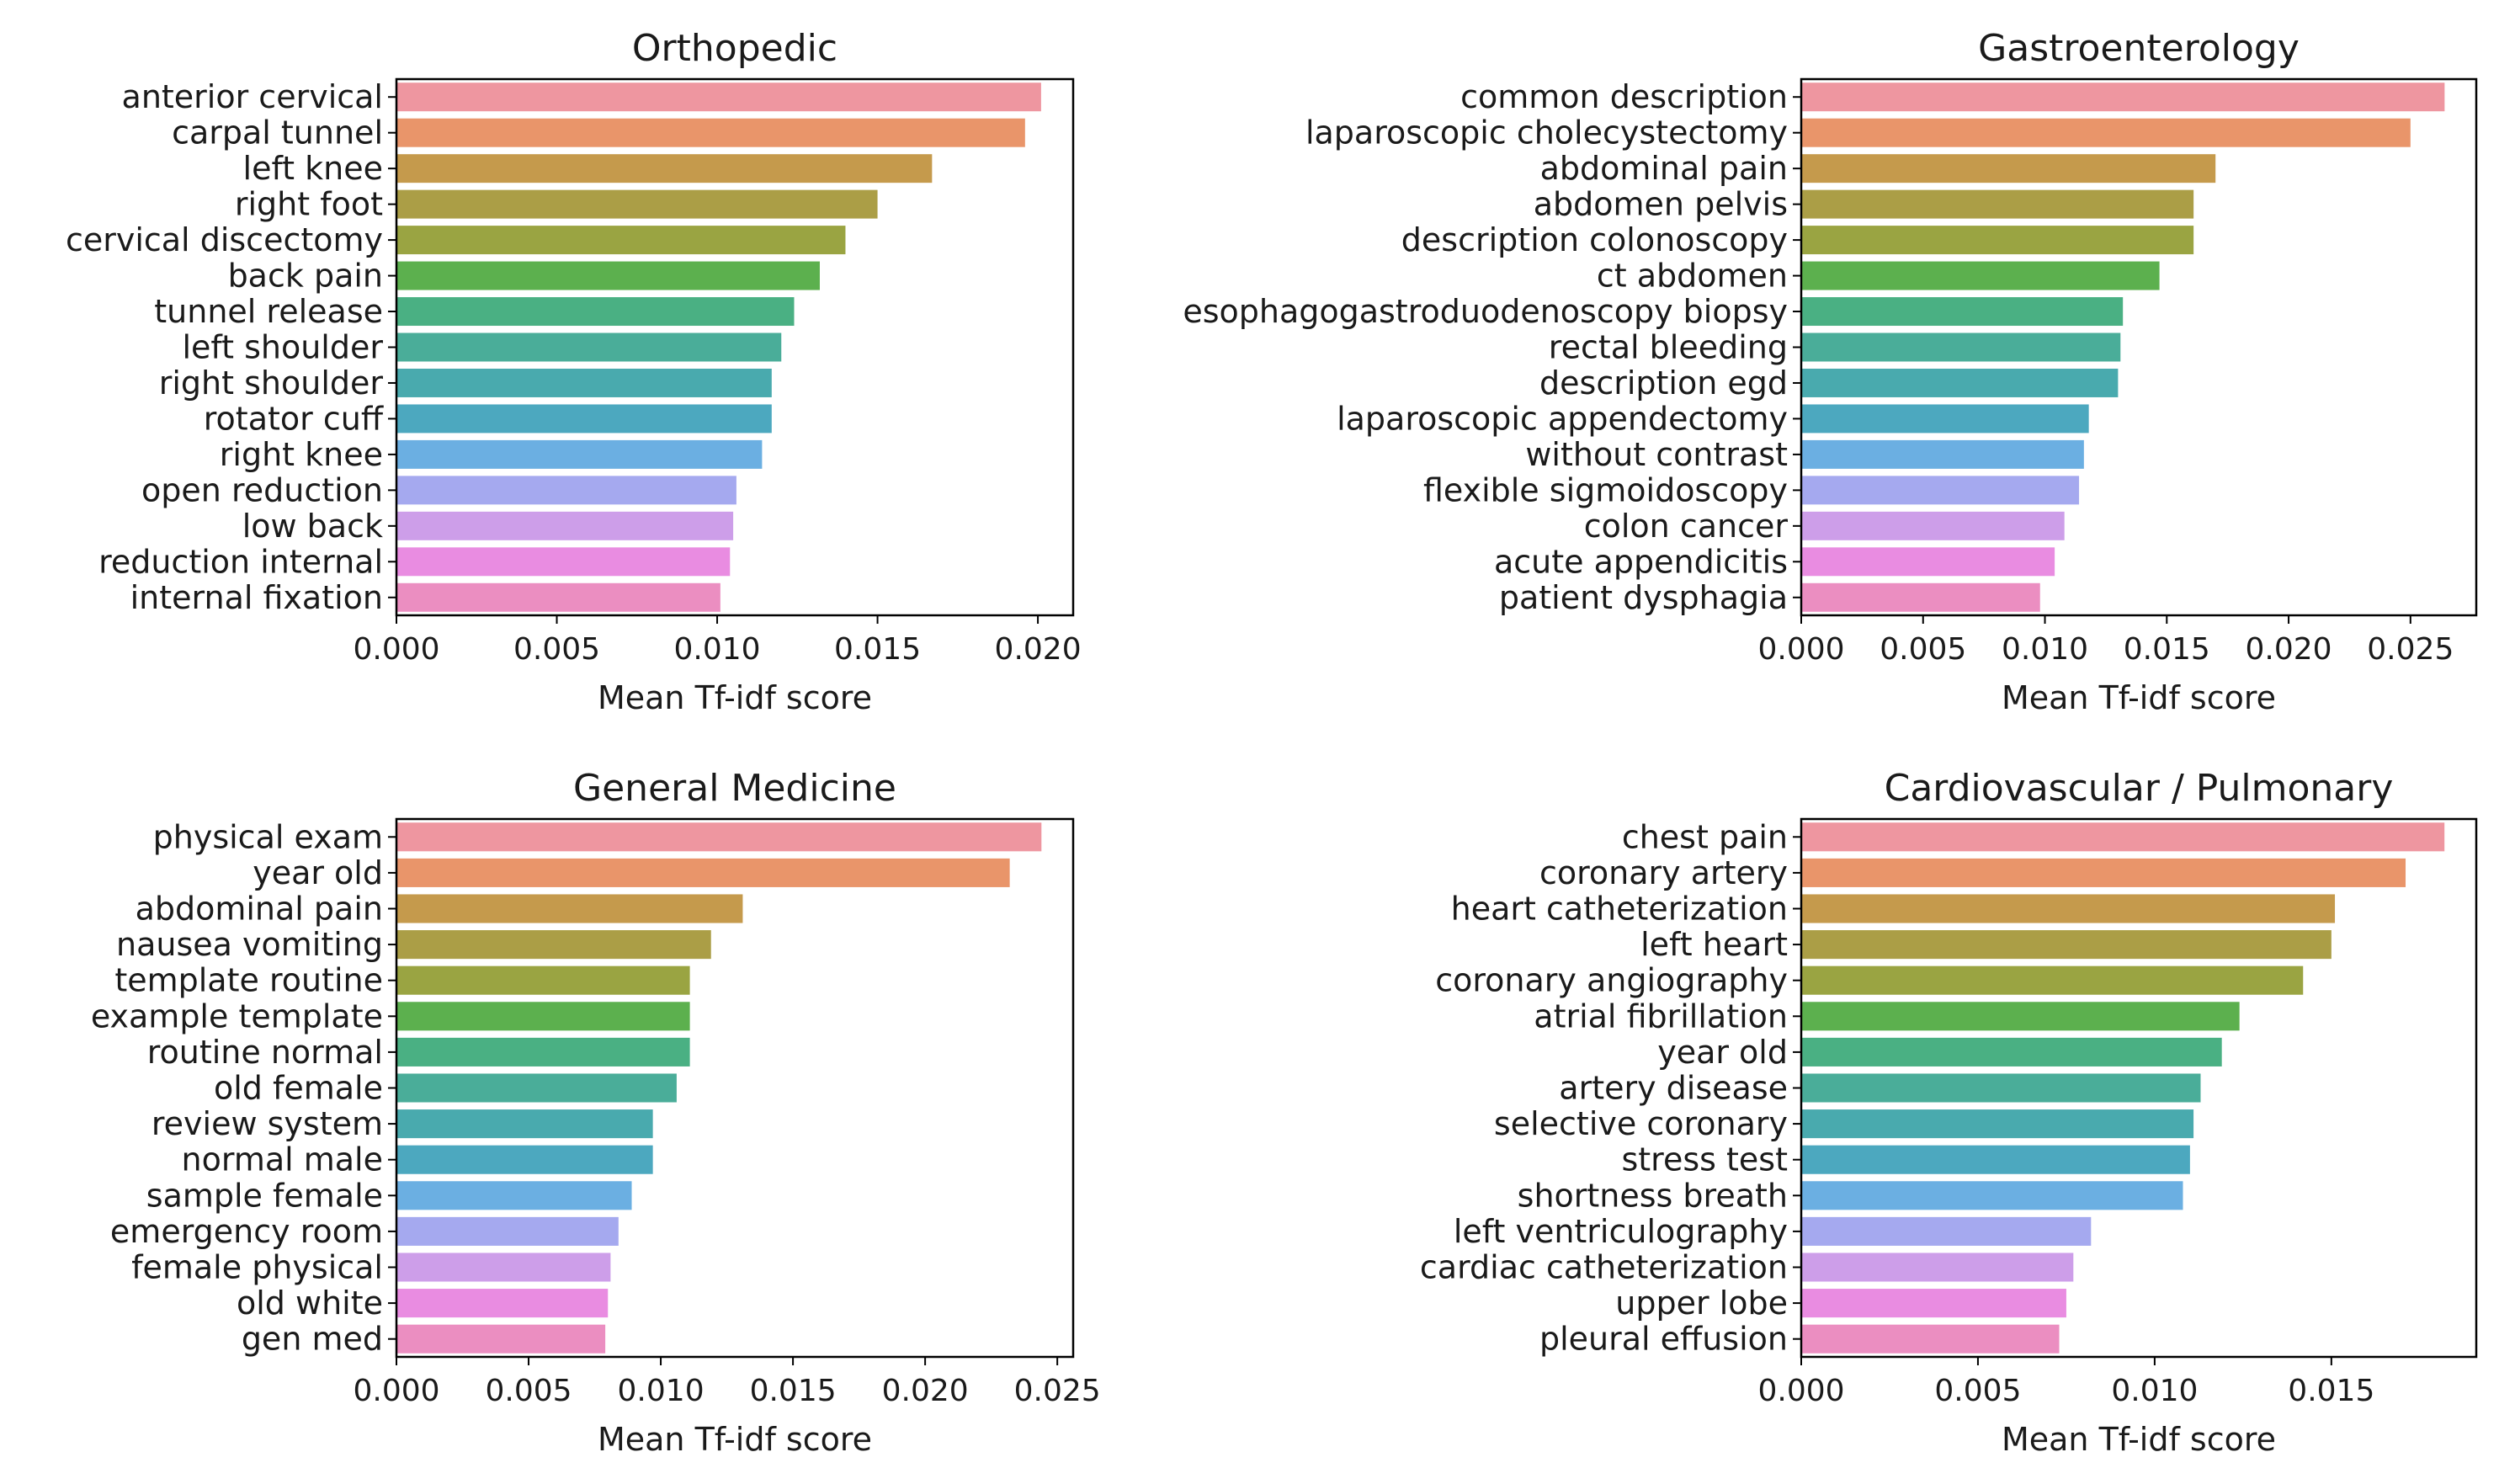 This screenshot has height=1484, width=2499. Describe the element at coordinates (301, 454) in the screenshot. I see `category-label: right knee` at that location.